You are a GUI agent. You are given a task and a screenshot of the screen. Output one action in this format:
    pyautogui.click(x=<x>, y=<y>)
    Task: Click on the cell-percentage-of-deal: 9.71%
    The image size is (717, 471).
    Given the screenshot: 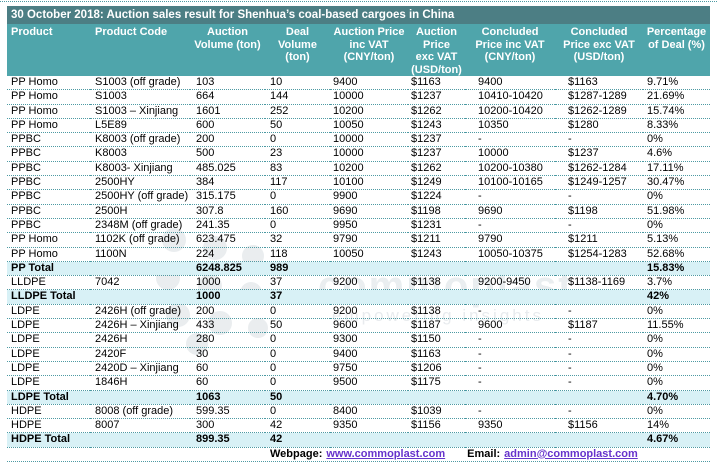 What is the action you would take?
    pyautogui.click(x=676, y=83)
    